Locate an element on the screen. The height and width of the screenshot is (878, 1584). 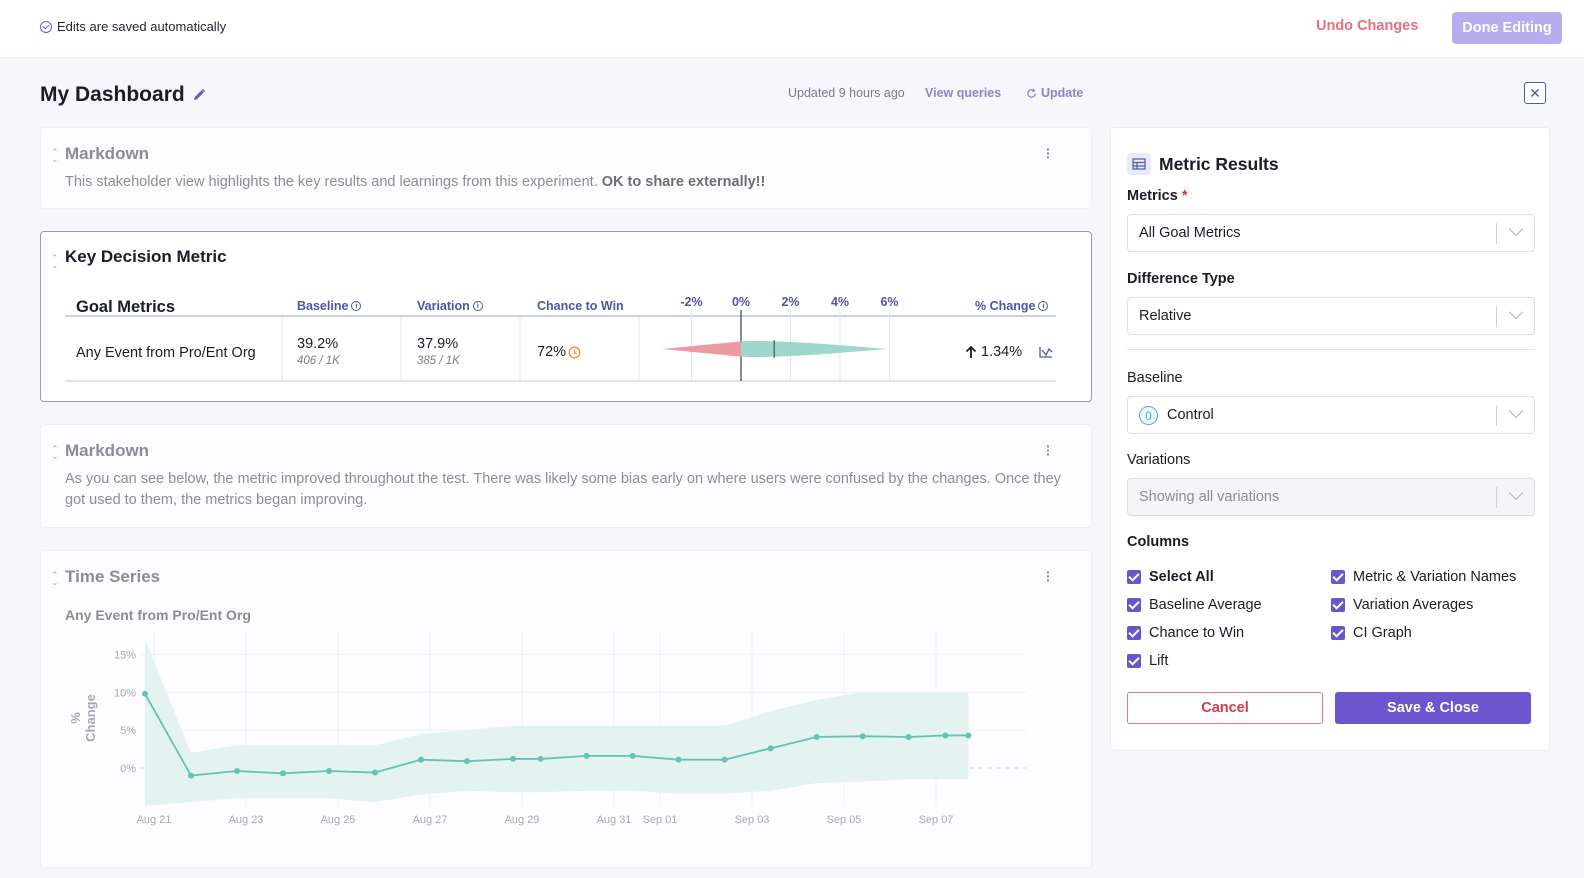
variation-header-label: Variation is located at coordinates (443, 306).